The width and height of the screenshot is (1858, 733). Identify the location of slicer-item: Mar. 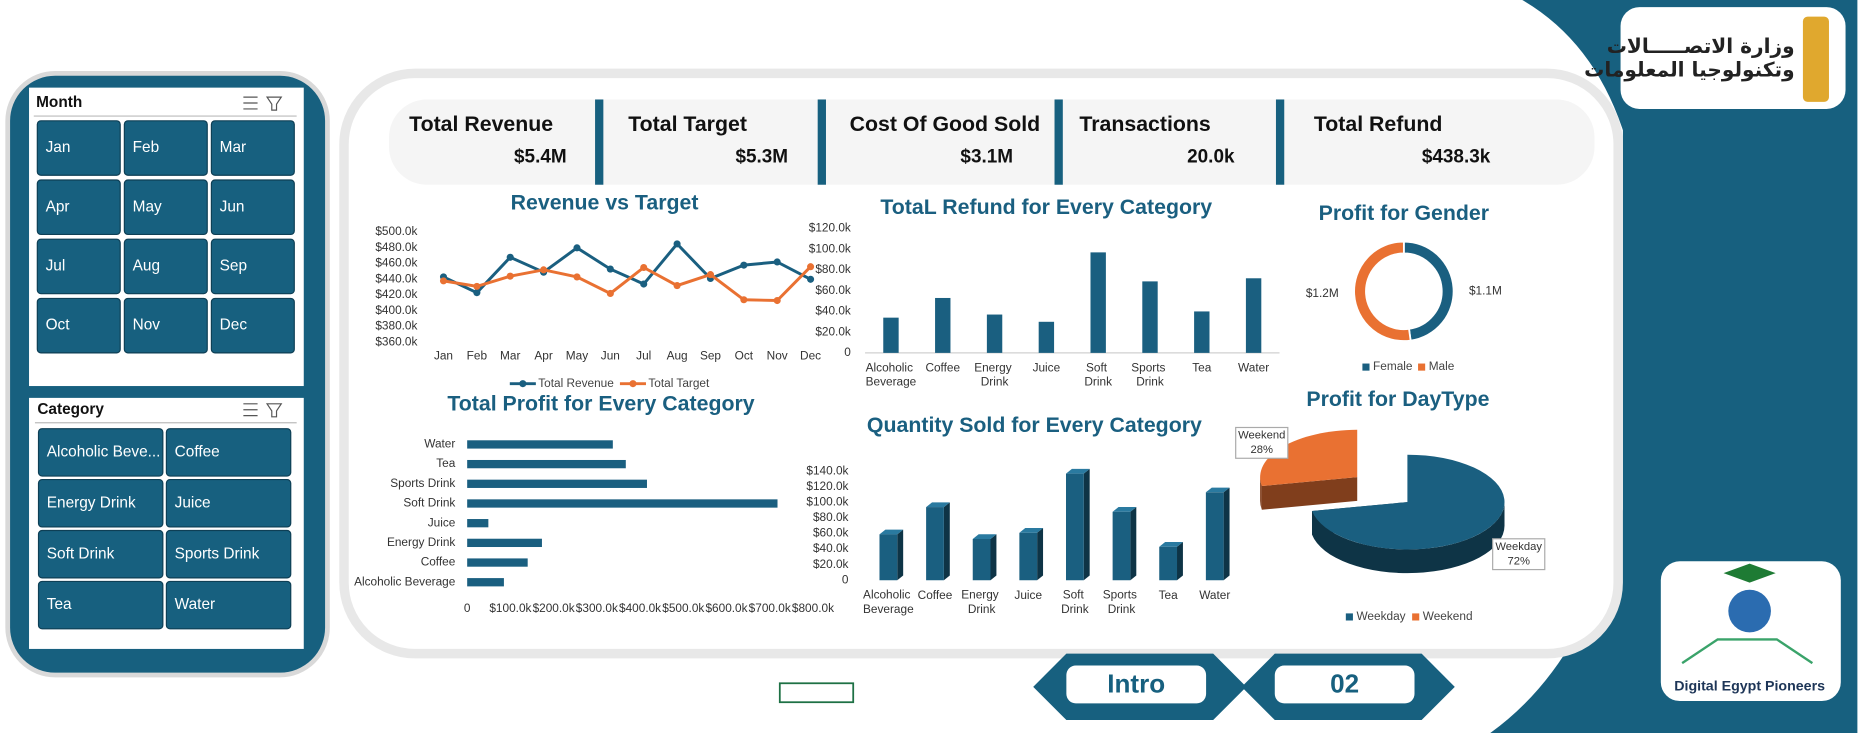
(233, 147).